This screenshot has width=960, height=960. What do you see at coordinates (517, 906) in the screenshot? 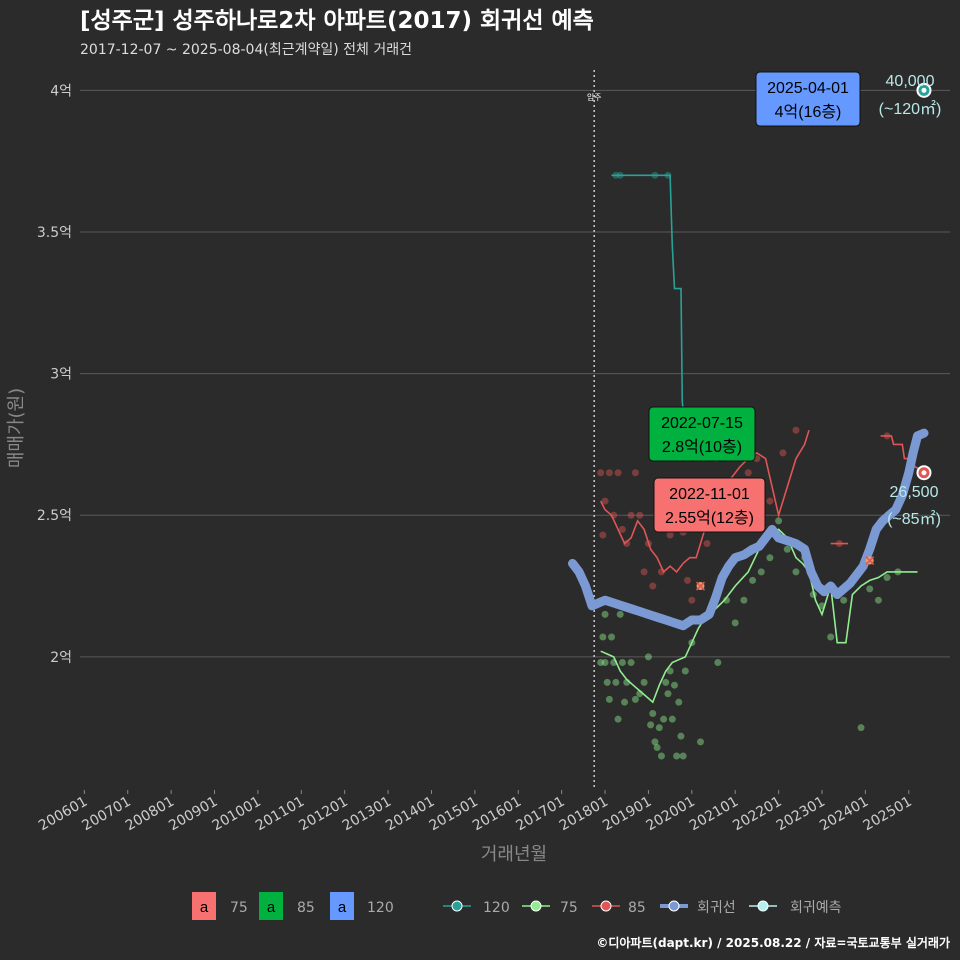
I see `legend: a 75 a 85 a 120 120 75 85 회귀선 회귀예측` at bounding box center [517, 906].